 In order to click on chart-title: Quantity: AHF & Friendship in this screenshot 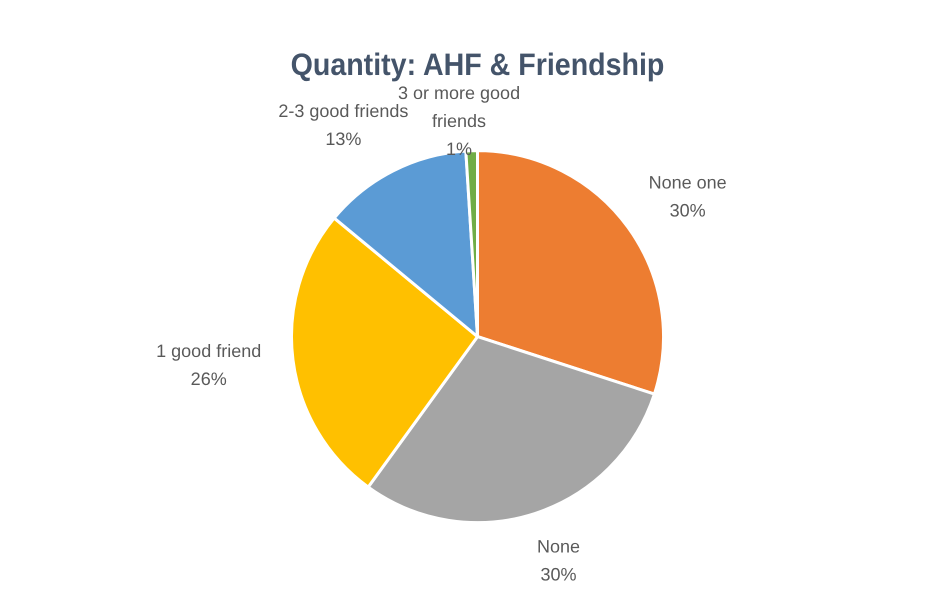, I will do `click(477, 65)`.